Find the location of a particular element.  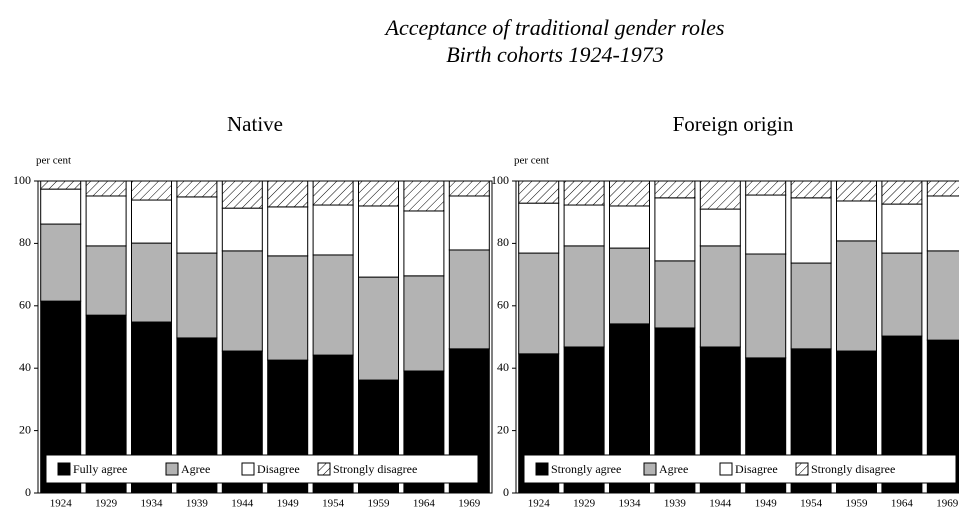

y-axis-label: per cent is located at coordinates (53, 161).